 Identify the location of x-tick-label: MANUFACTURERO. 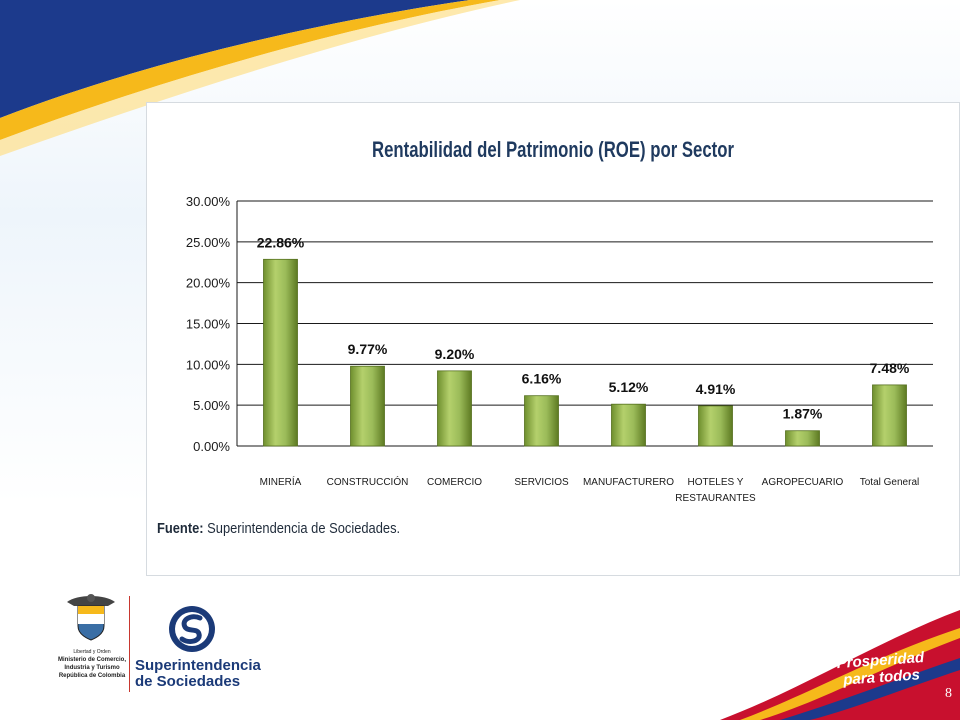
(628, 482).